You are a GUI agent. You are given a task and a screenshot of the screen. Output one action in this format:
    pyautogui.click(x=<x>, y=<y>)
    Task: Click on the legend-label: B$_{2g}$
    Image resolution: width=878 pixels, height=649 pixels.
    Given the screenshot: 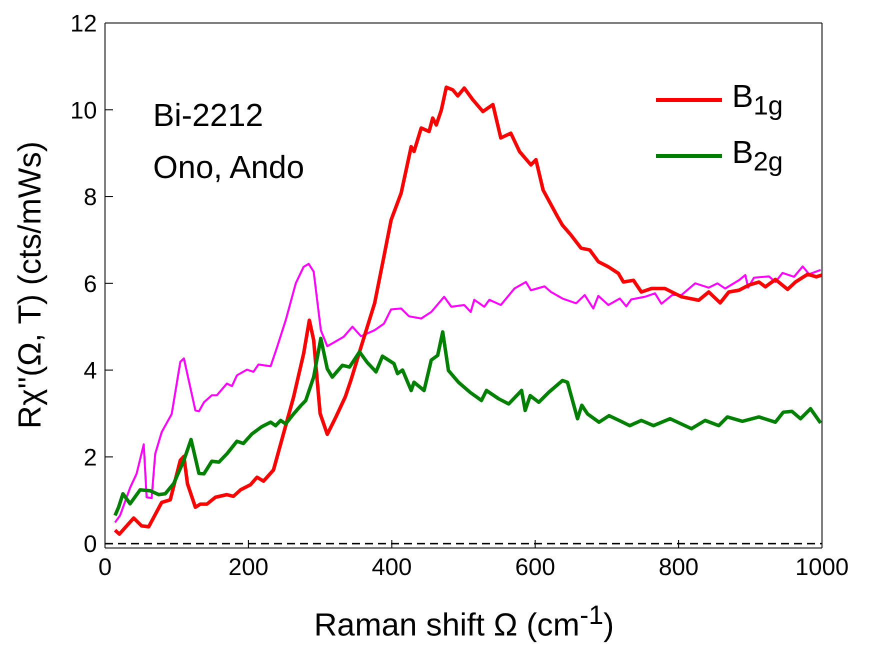 What is the action you would take?
    pyautogui.click(x=757, y=156)
    